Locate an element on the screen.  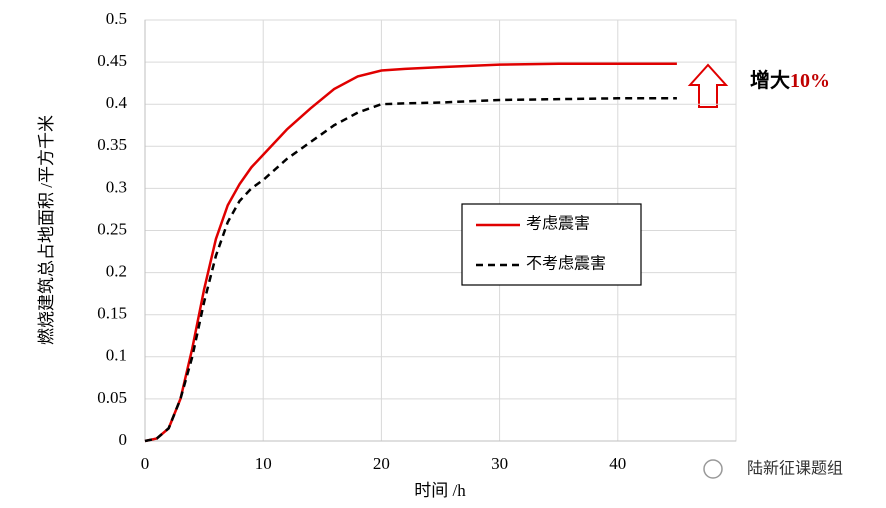
y-tick-label: 0.25 is located at coordinates (112, 228).